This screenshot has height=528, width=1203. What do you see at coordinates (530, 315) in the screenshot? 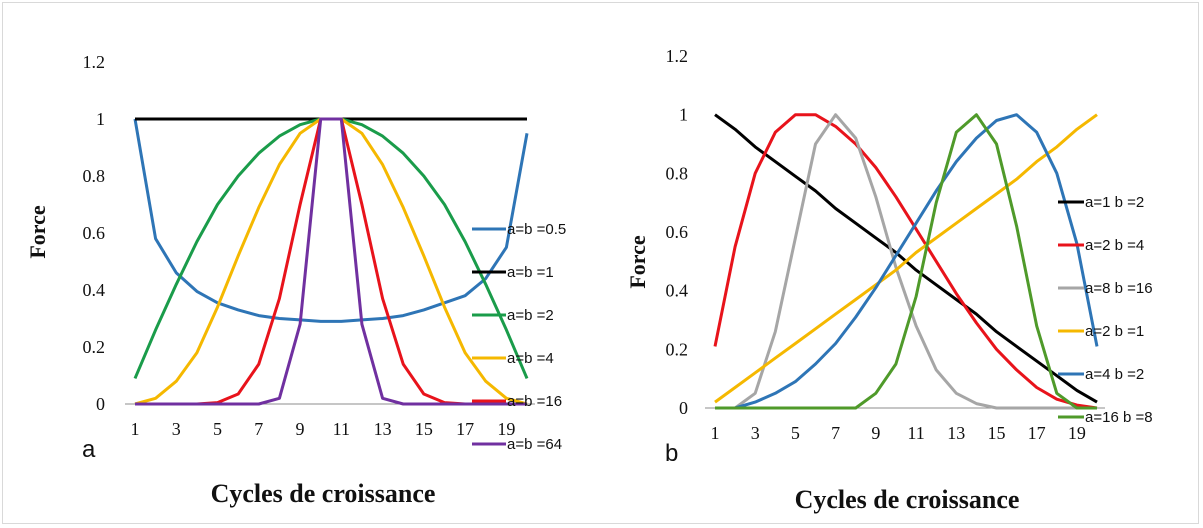
I see `legend-label: a=b =2` at bounding box center [530, 315].